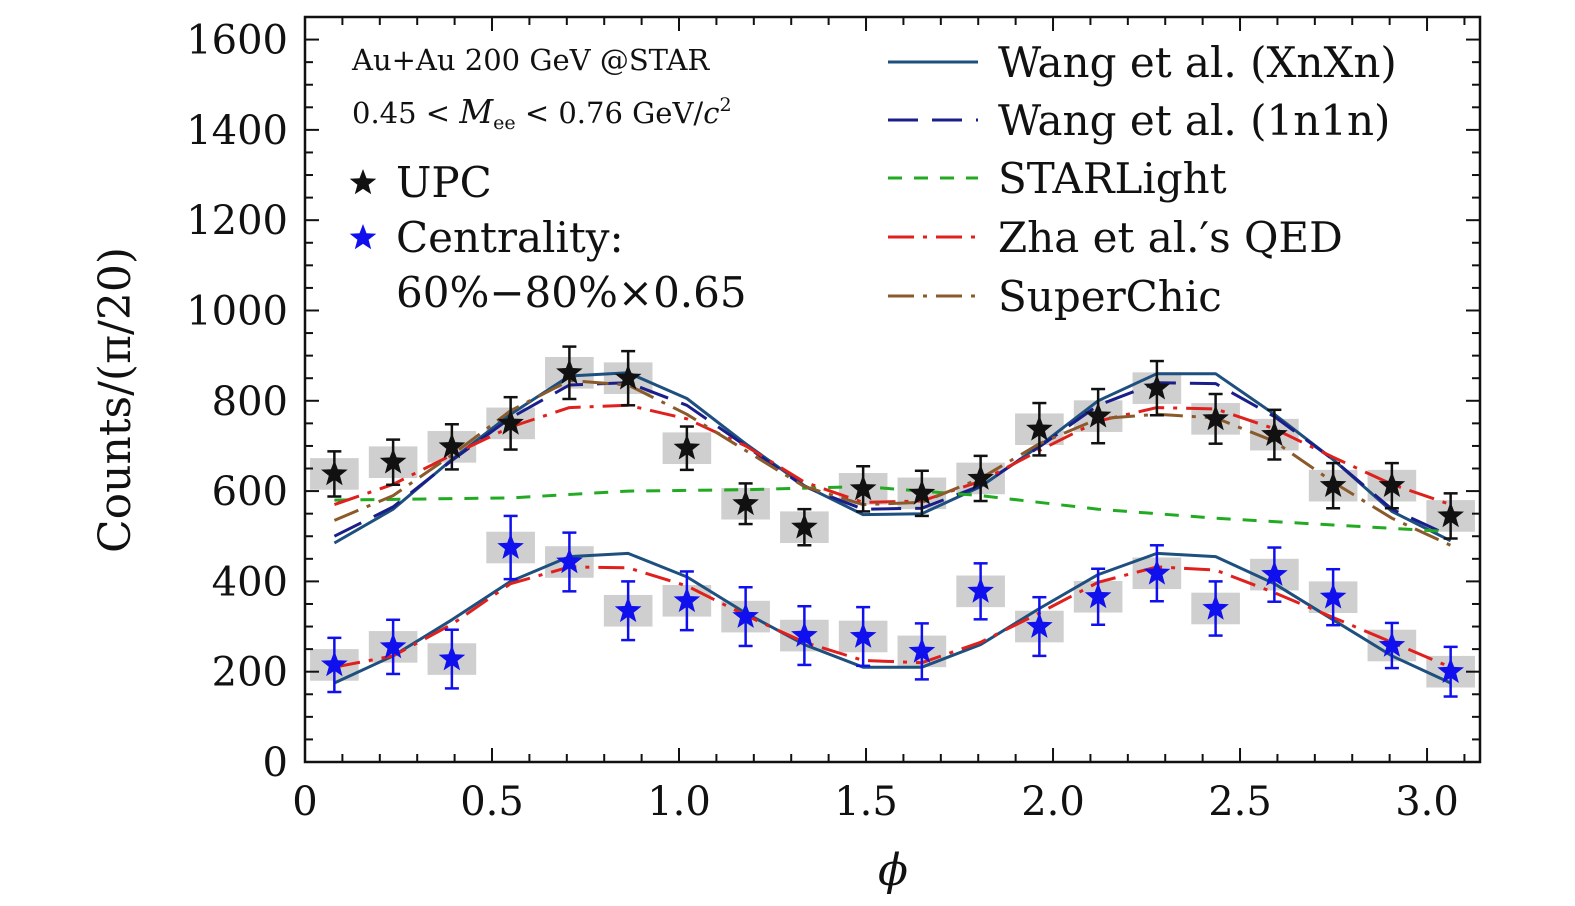 The height and width of the screenshot is (906, 1575). What do you see at coordinates (510, 237) in the screenshot?
I see `legend-label-centrality: Centrality:` at bounding box center [510, 237].